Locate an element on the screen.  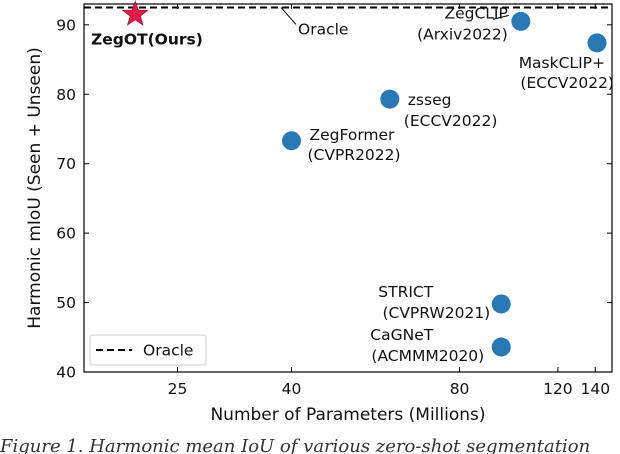
x-tick-label: 80 is located at coordinates (460, 389).